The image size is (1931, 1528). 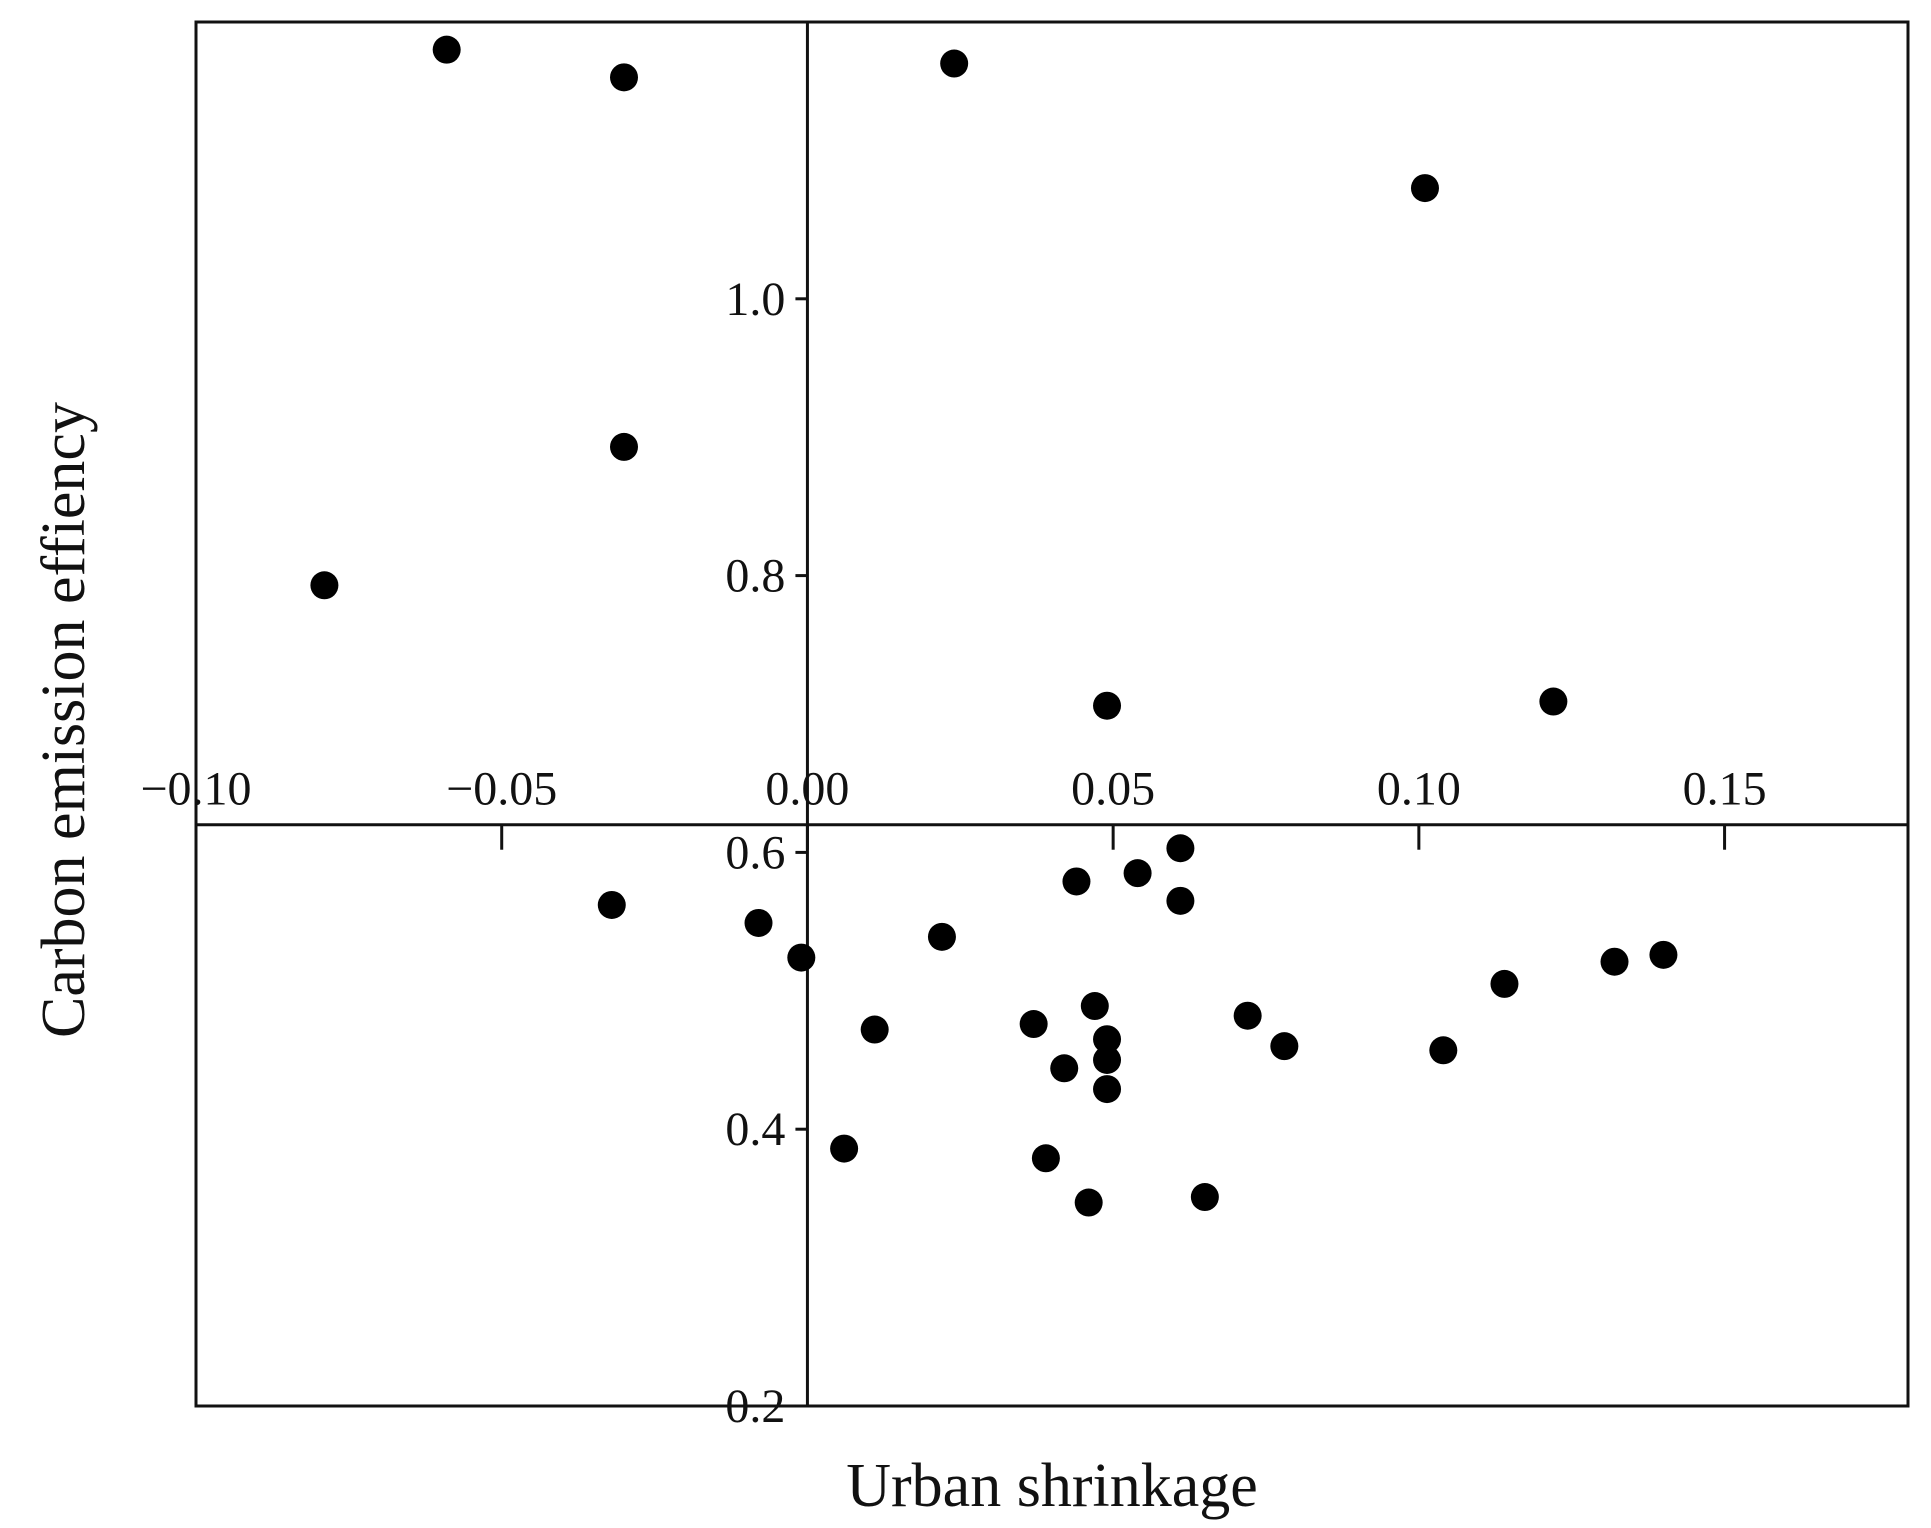 What do you see at coordinates (501, 789) in the screenshot?
I see `x-tick-label: −0.05` at bounding box center [501, 789].